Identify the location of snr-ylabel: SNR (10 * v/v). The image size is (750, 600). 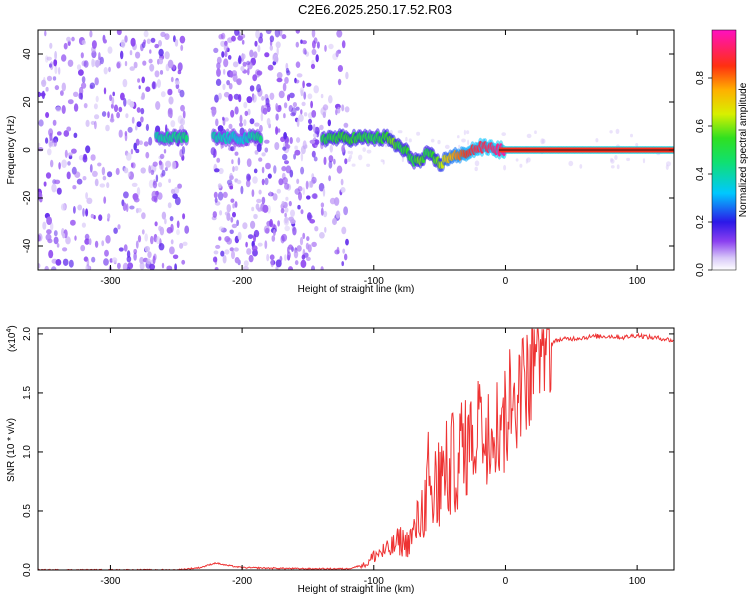
(11, 450).